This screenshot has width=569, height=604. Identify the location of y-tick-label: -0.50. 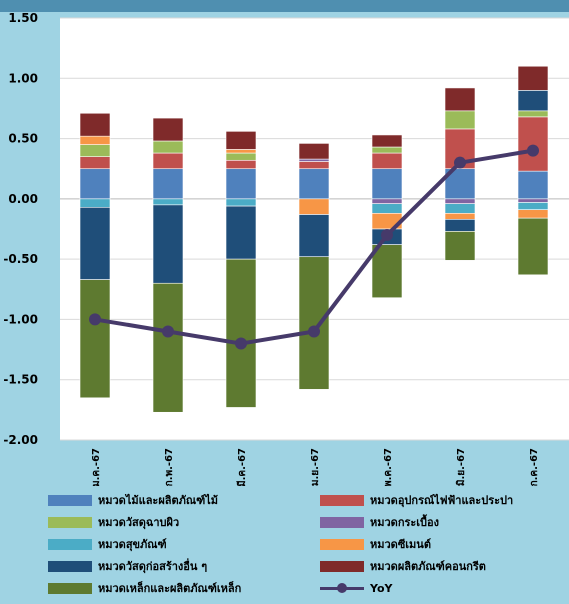
(20, 259).